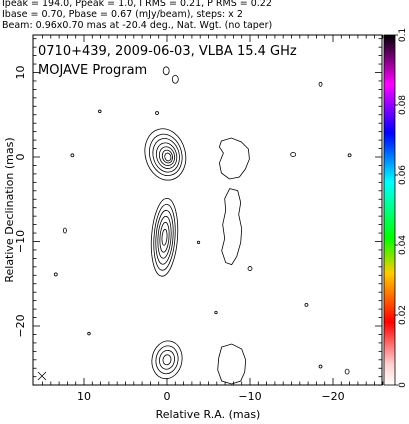  Describe the element at coordinates (403, 35) in the screenshot. I see `colorbar-tick-label: 0.1` at that location.